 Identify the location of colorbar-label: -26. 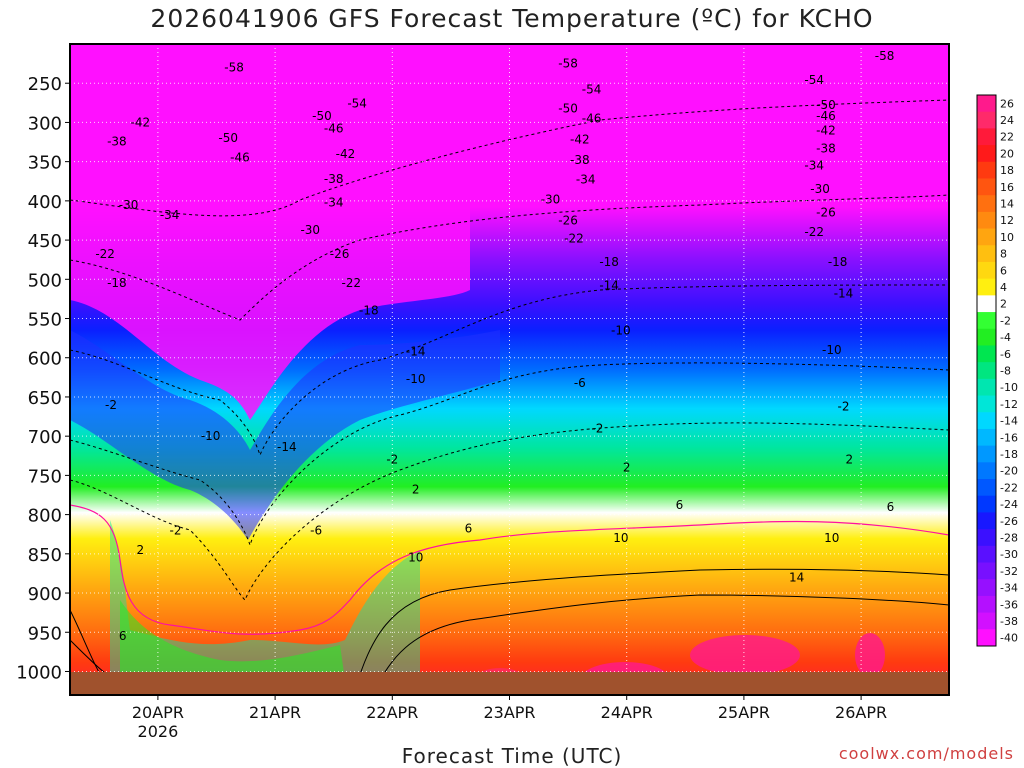
(1009, 521).